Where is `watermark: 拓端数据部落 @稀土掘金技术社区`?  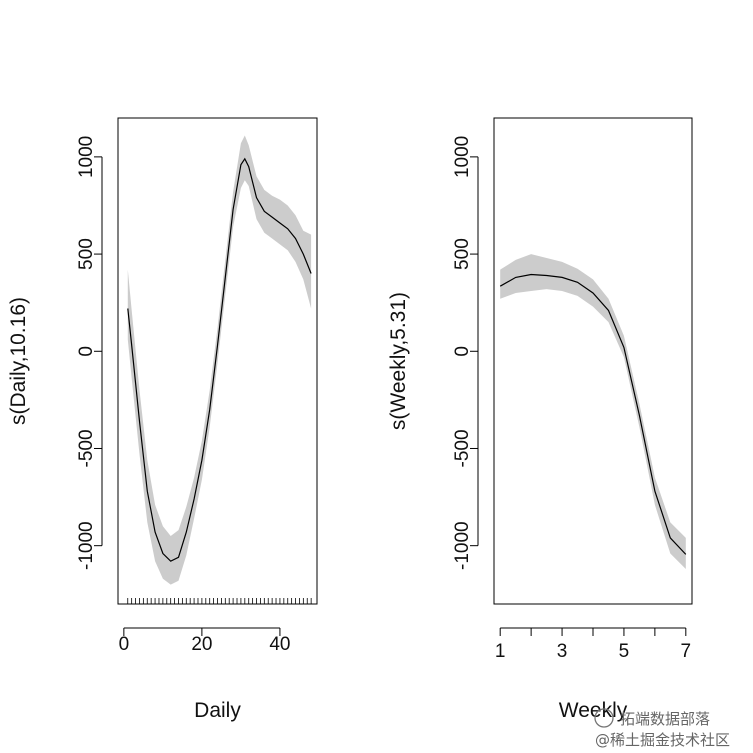 watermark: 拓端数据部落 @稀土掘金技术社区 is located at coordinates (662, 728).